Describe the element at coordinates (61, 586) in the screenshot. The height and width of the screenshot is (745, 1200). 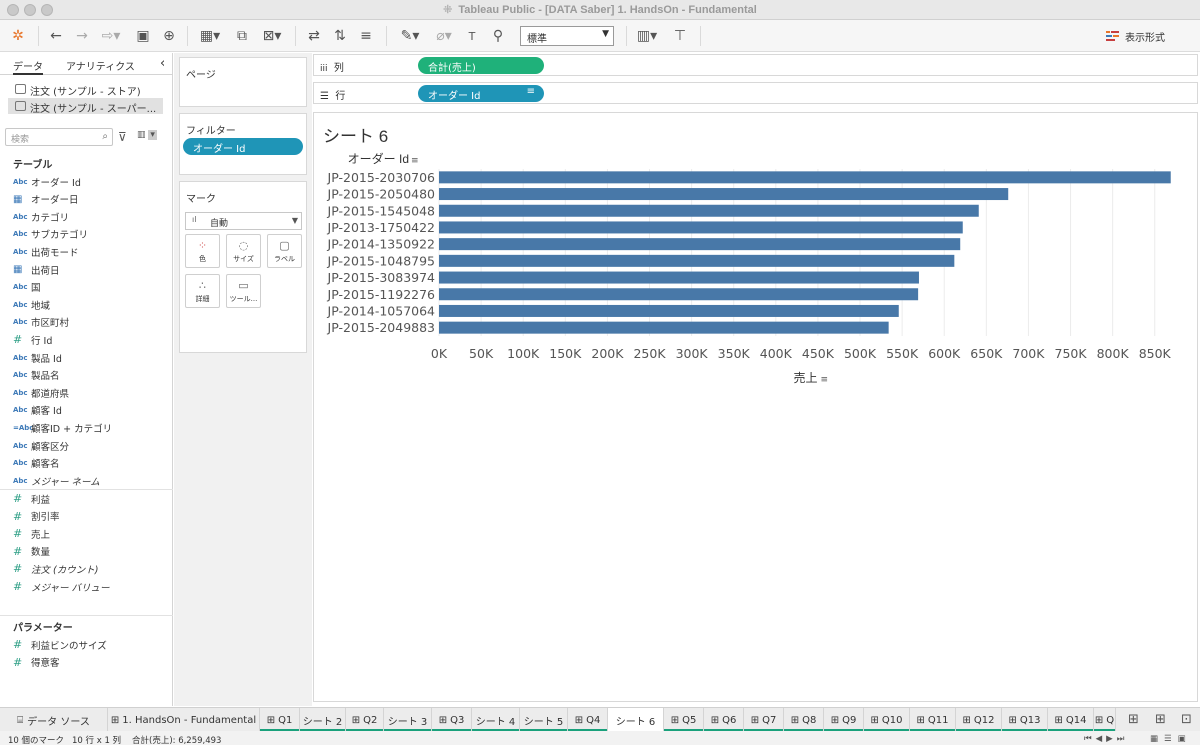
I see `field-item: # メジャー バリュー` at that location.